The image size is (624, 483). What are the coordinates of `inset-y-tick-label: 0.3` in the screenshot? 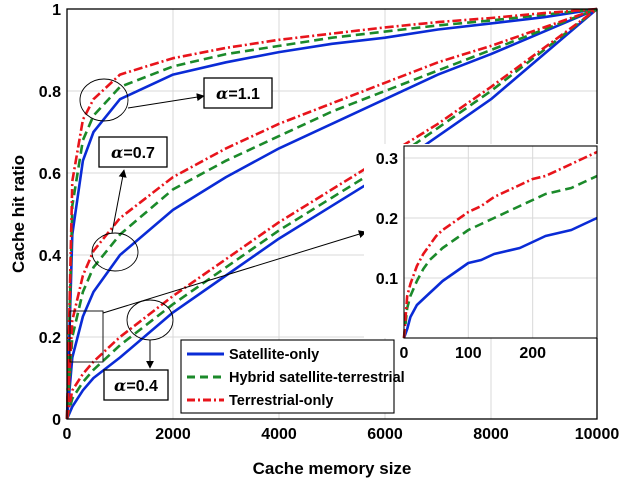 It's located at (387, 159).